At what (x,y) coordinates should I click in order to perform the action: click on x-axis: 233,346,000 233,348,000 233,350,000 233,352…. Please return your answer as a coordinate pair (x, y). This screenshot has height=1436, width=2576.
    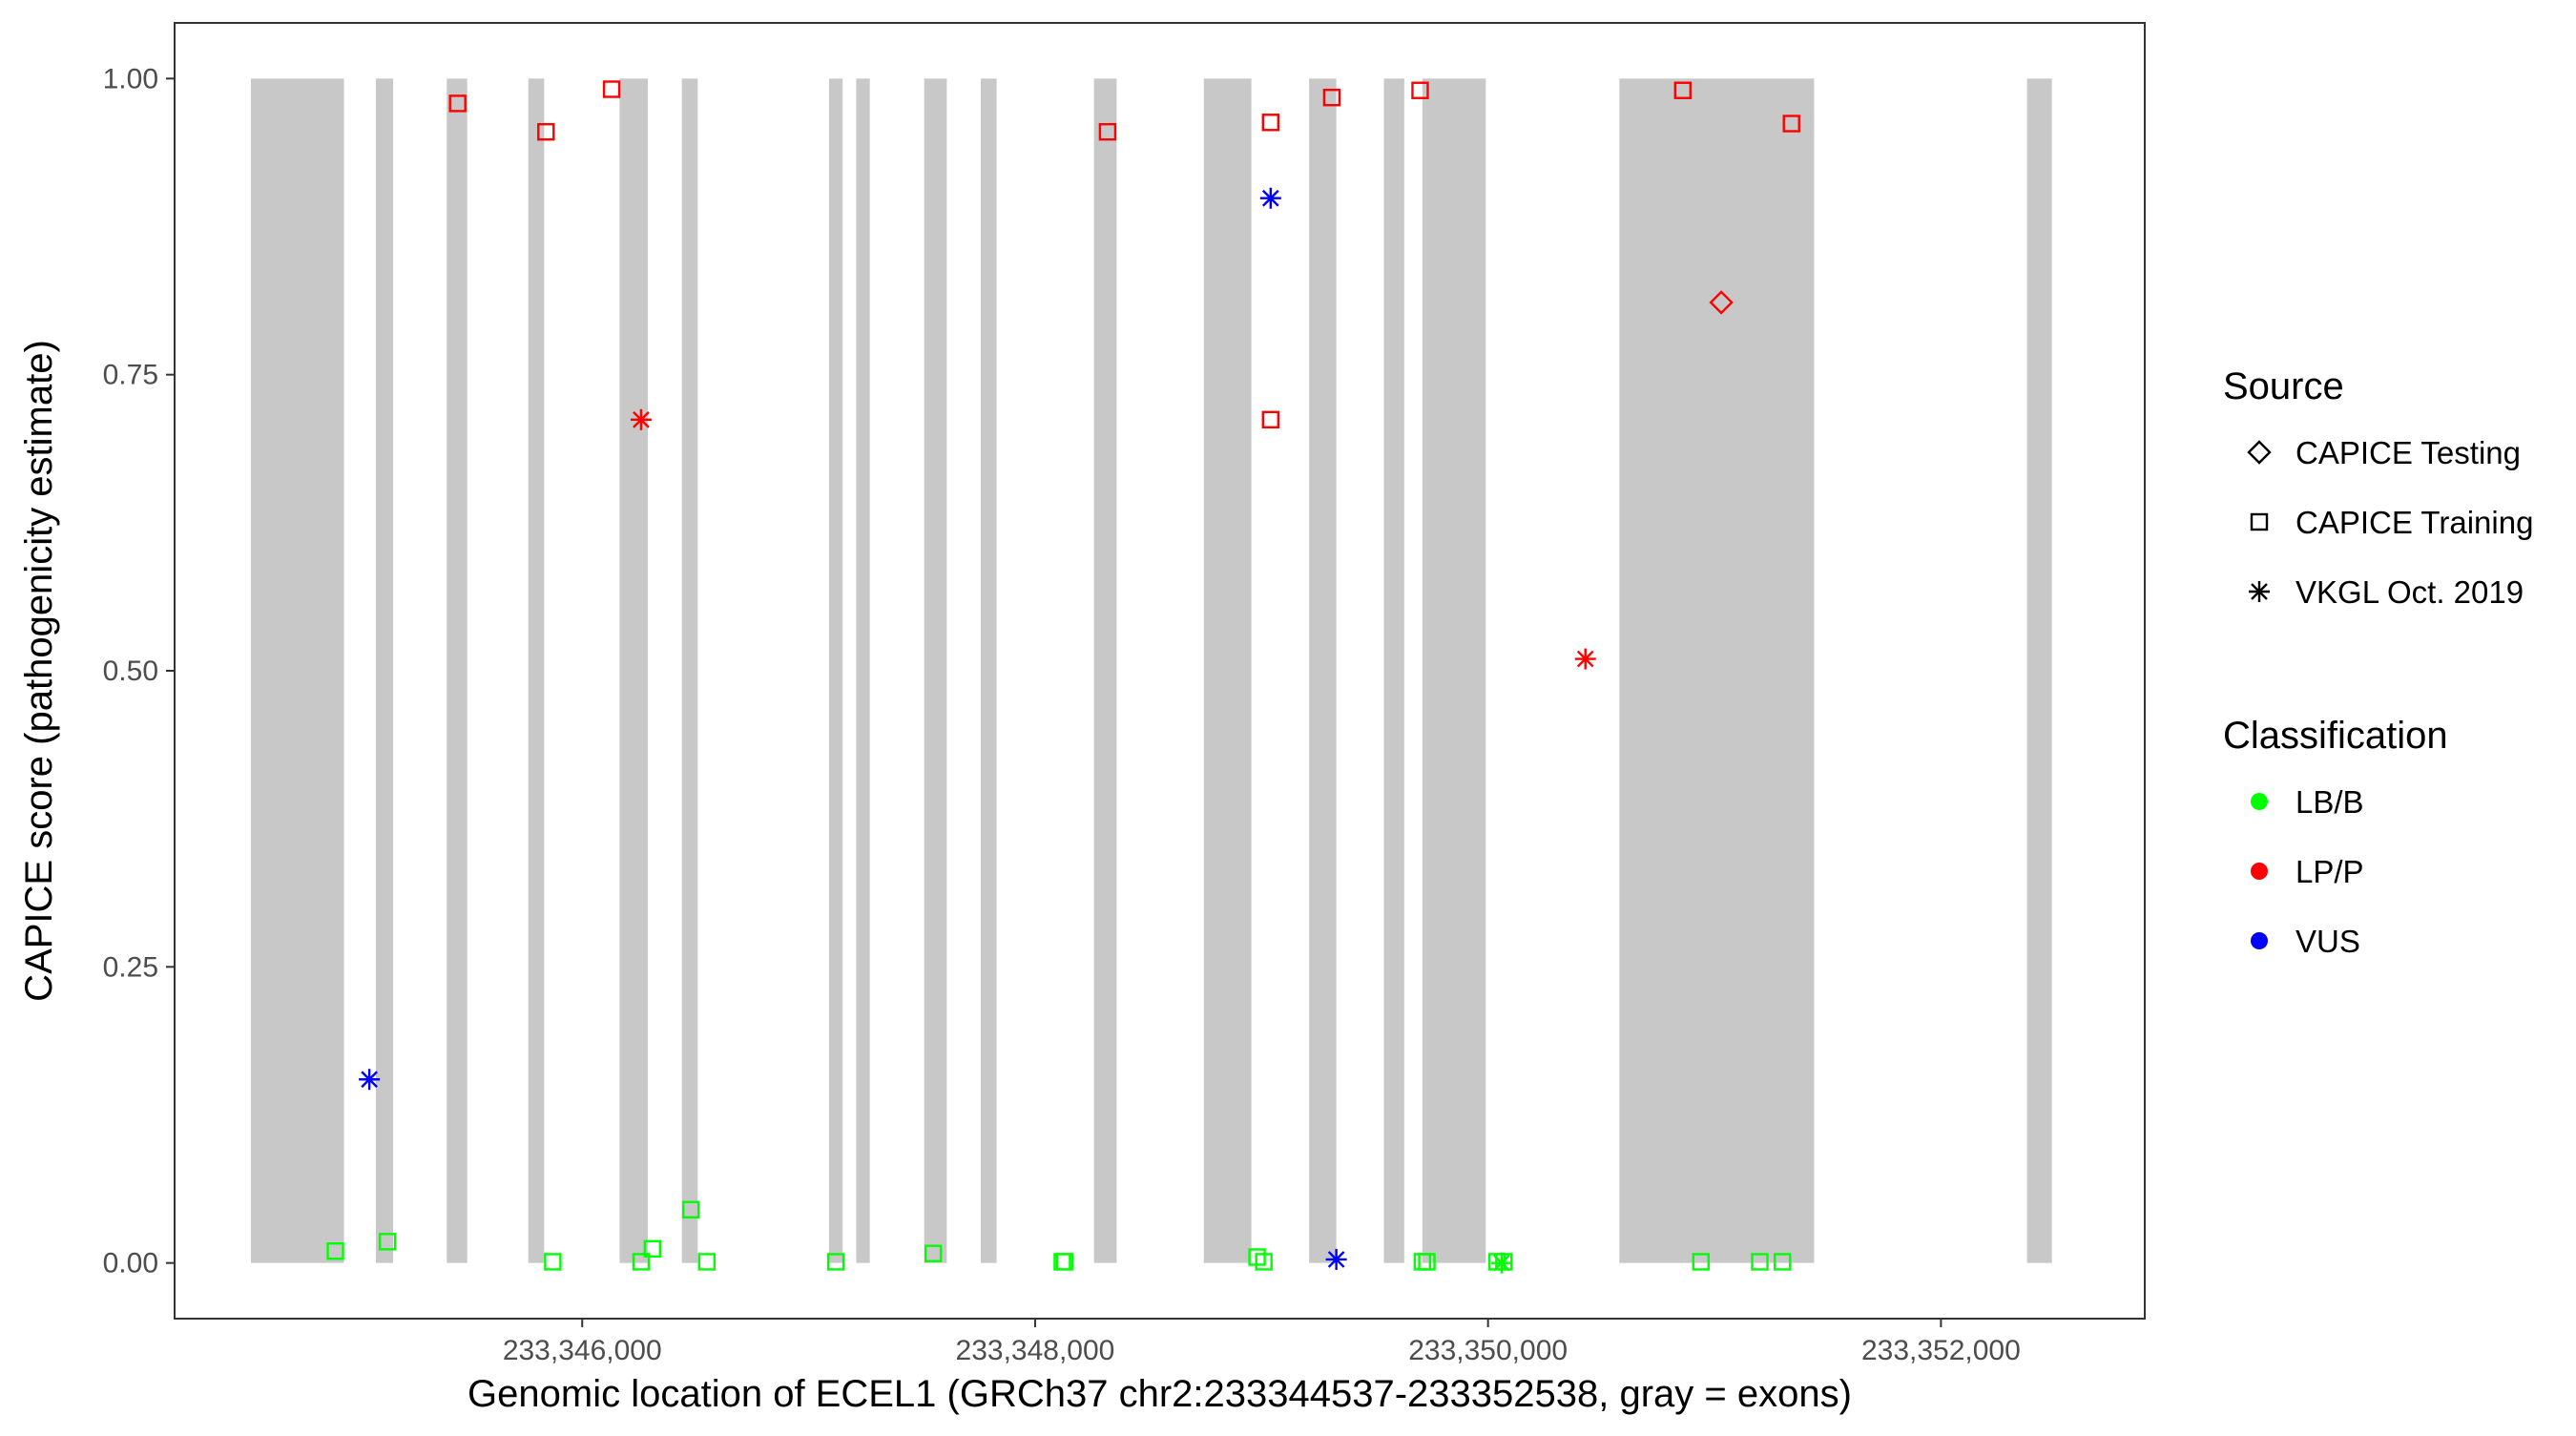
    Looking at the image, I should click on (1262, 1342).